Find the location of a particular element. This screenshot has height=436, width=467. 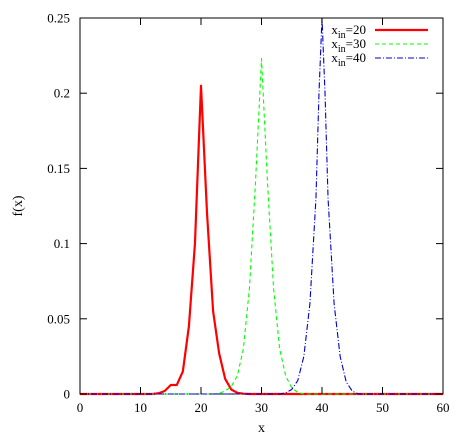

legend-entry: xin=20 is located at coordinates (379, 31).